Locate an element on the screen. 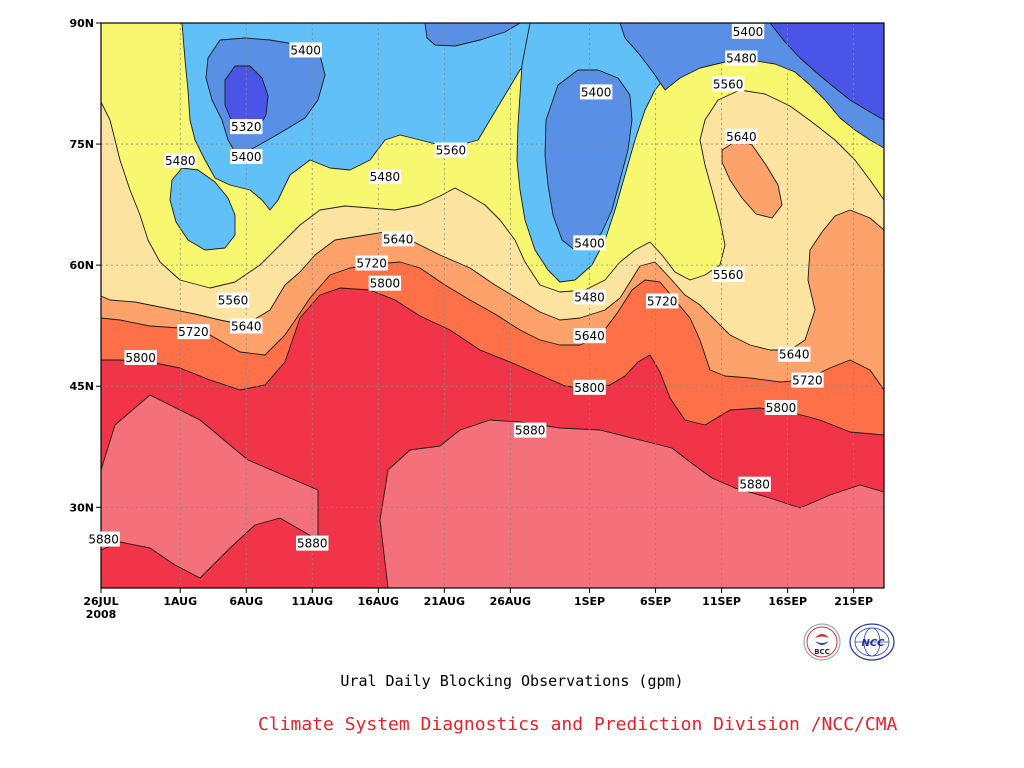  band-5320-5400-center is located at coordinates (588, 160).